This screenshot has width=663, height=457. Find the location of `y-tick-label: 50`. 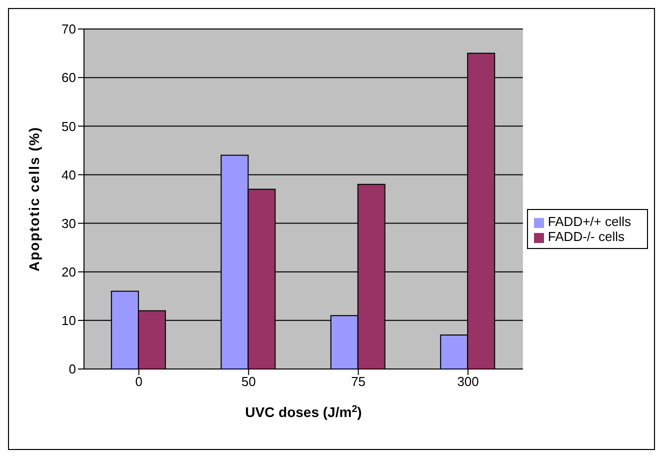

y-tick-label: 50 is located at coordinates (69, 126).